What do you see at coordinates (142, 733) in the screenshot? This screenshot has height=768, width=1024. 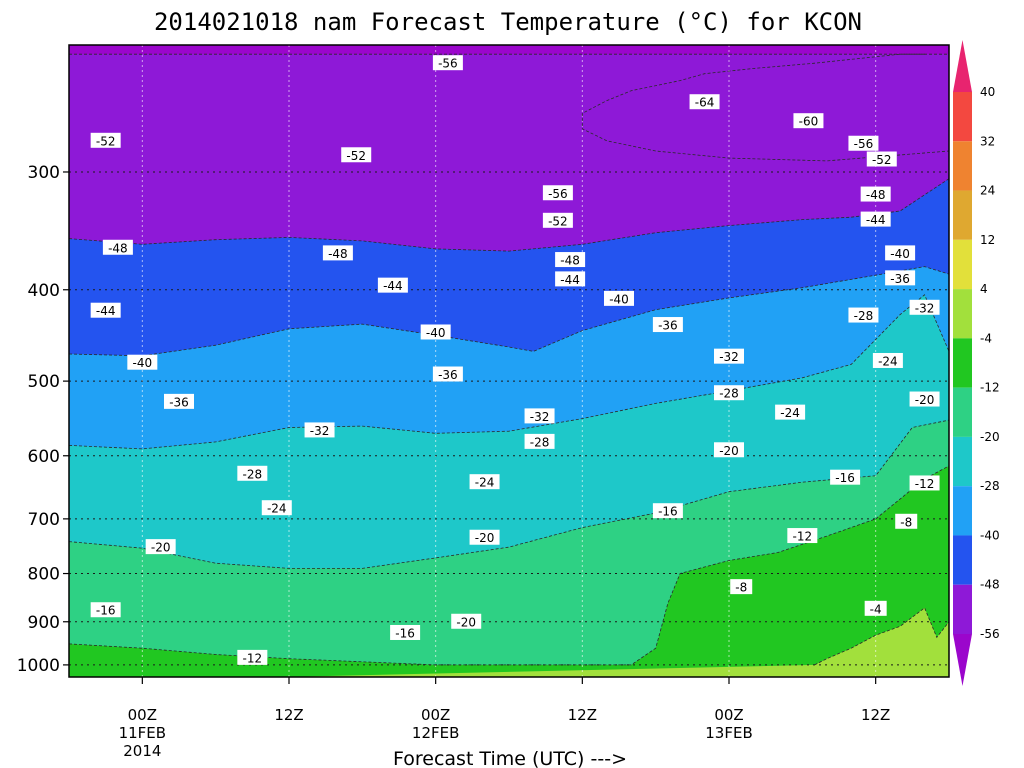 I see `x-tick-label: 11FEB` at bounding box center [142, 733].